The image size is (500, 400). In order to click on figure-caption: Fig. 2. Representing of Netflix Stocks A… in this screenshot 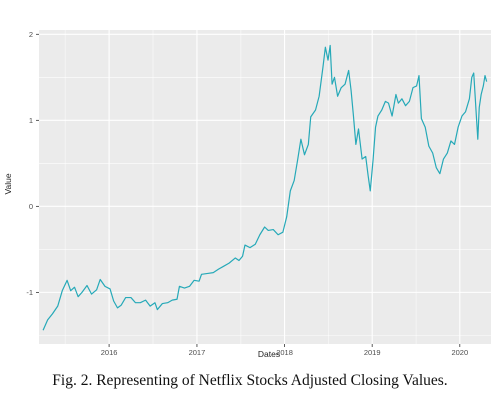, I will do `click(250, 380)`.